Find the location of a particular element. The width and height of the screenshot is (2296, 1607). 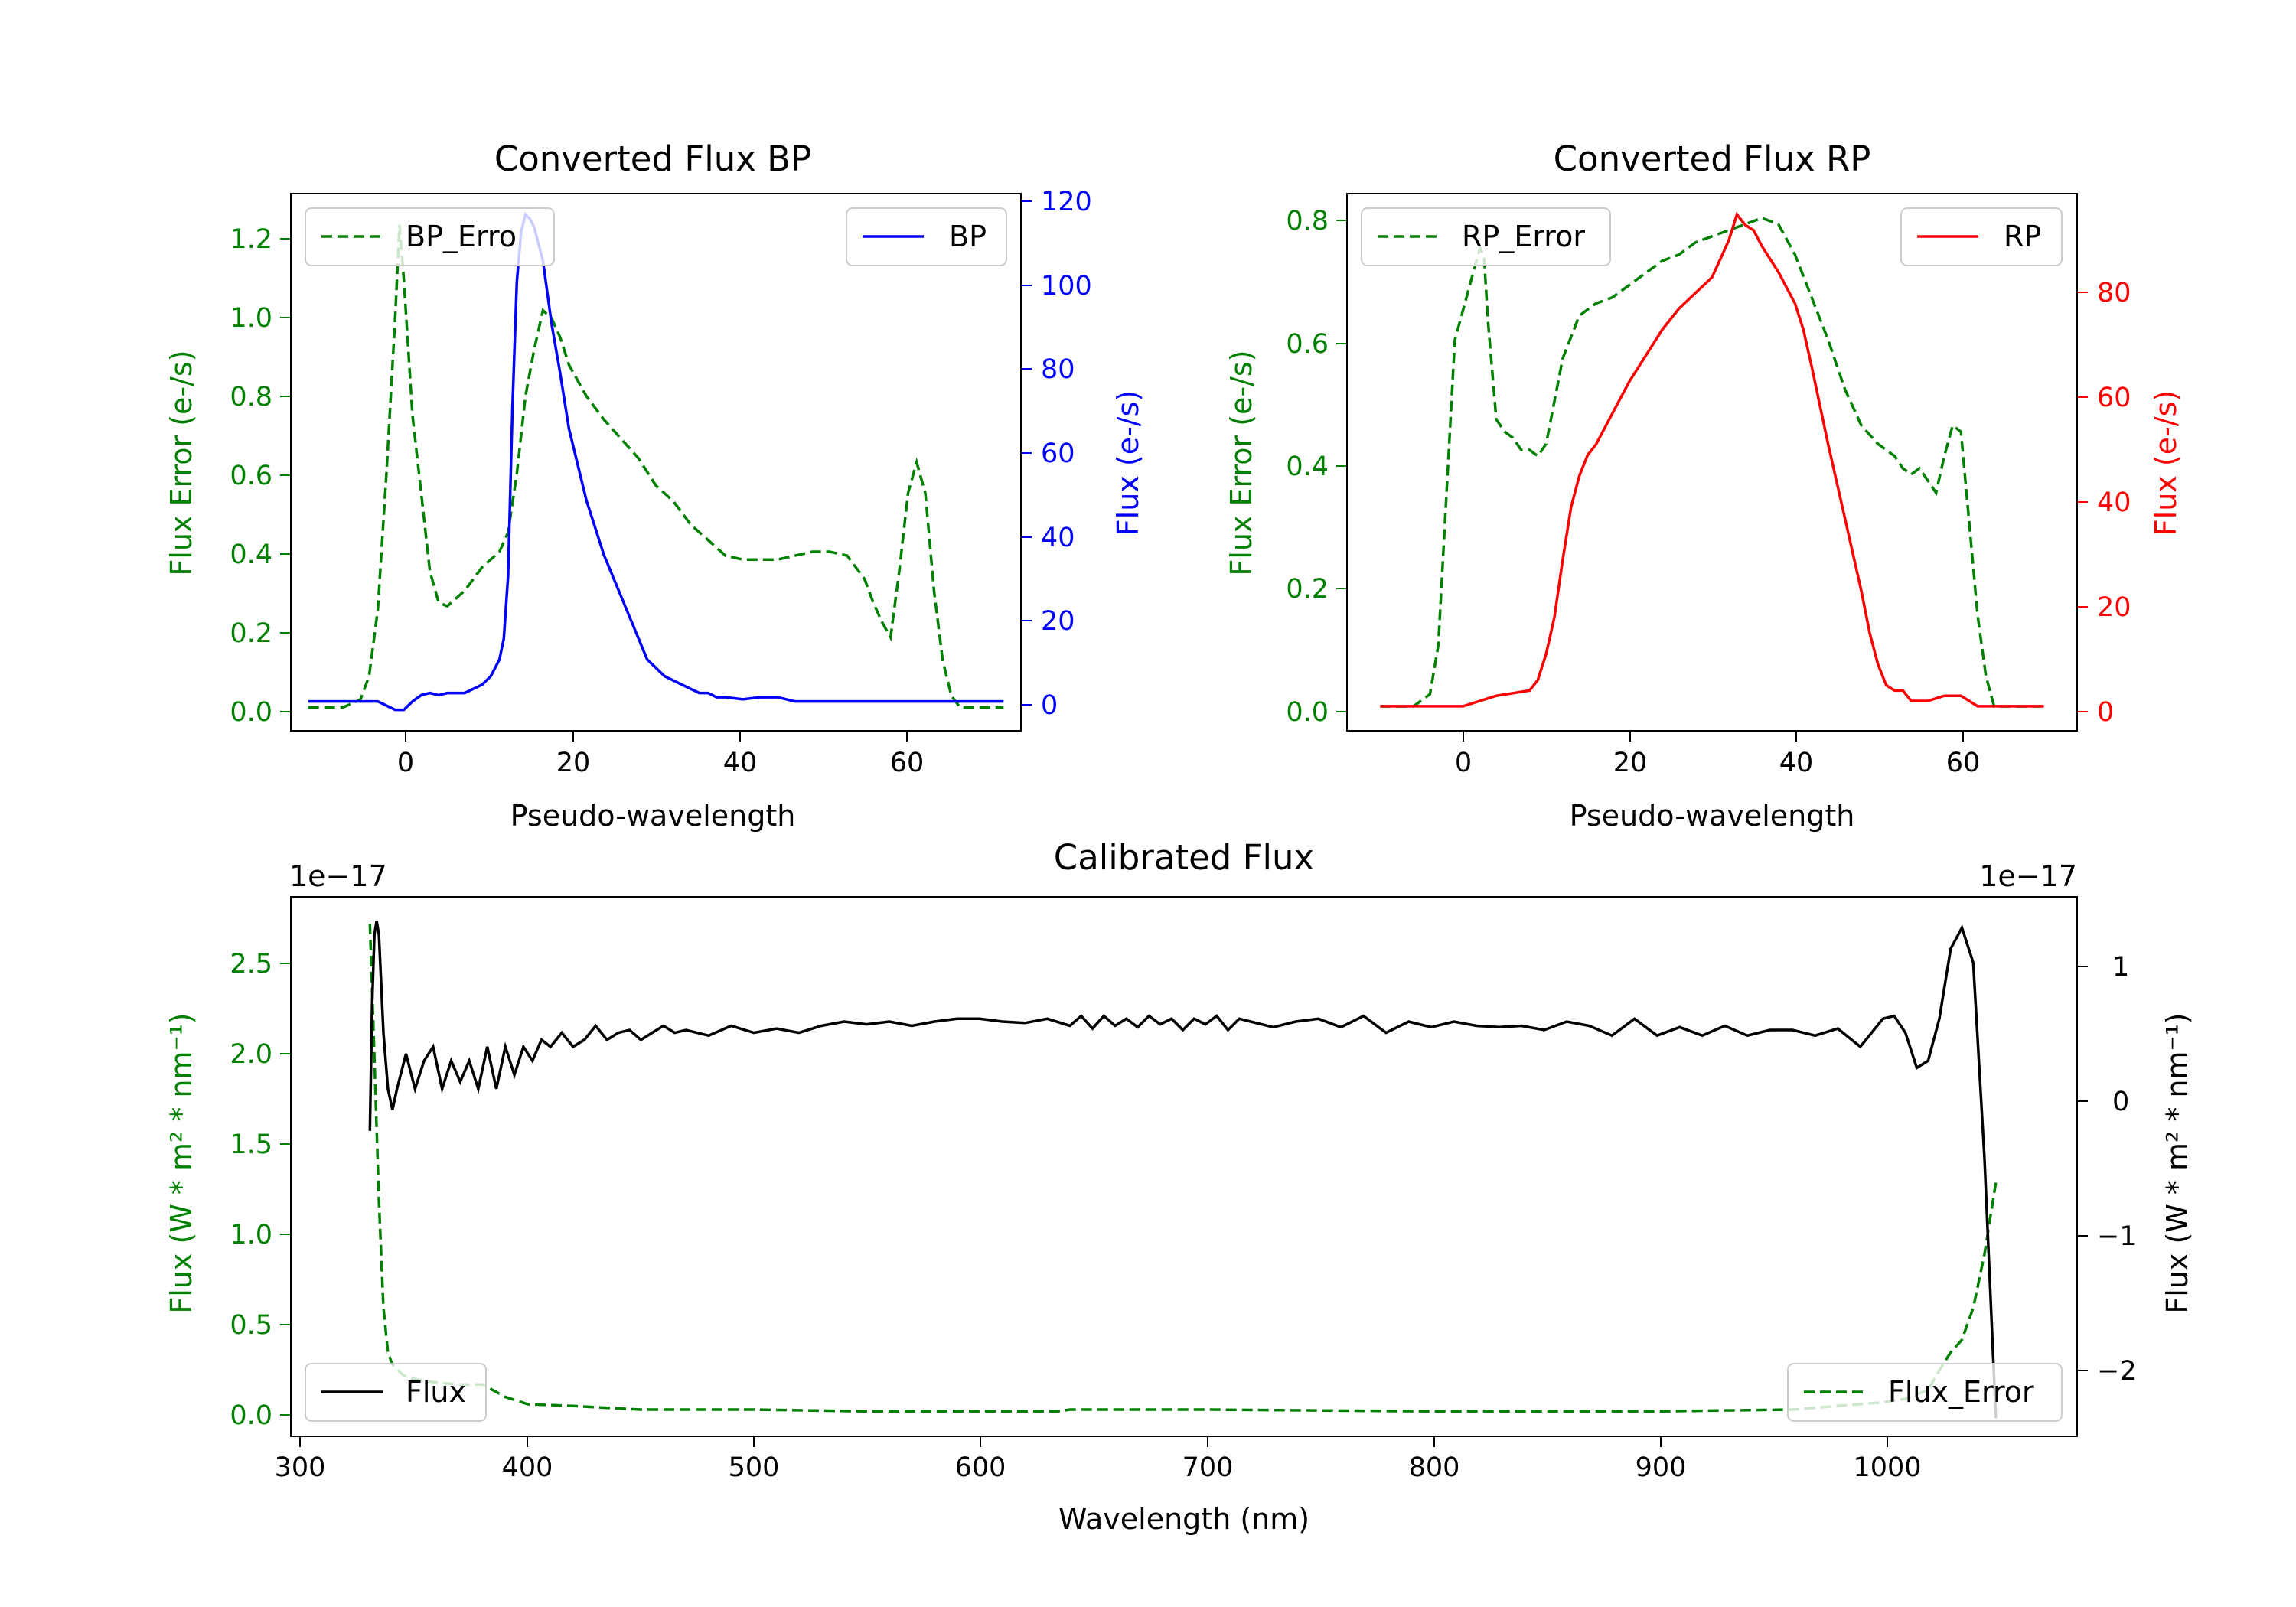

cal-xtick-label-6: 900 is located at coordinates (1661, 1467).